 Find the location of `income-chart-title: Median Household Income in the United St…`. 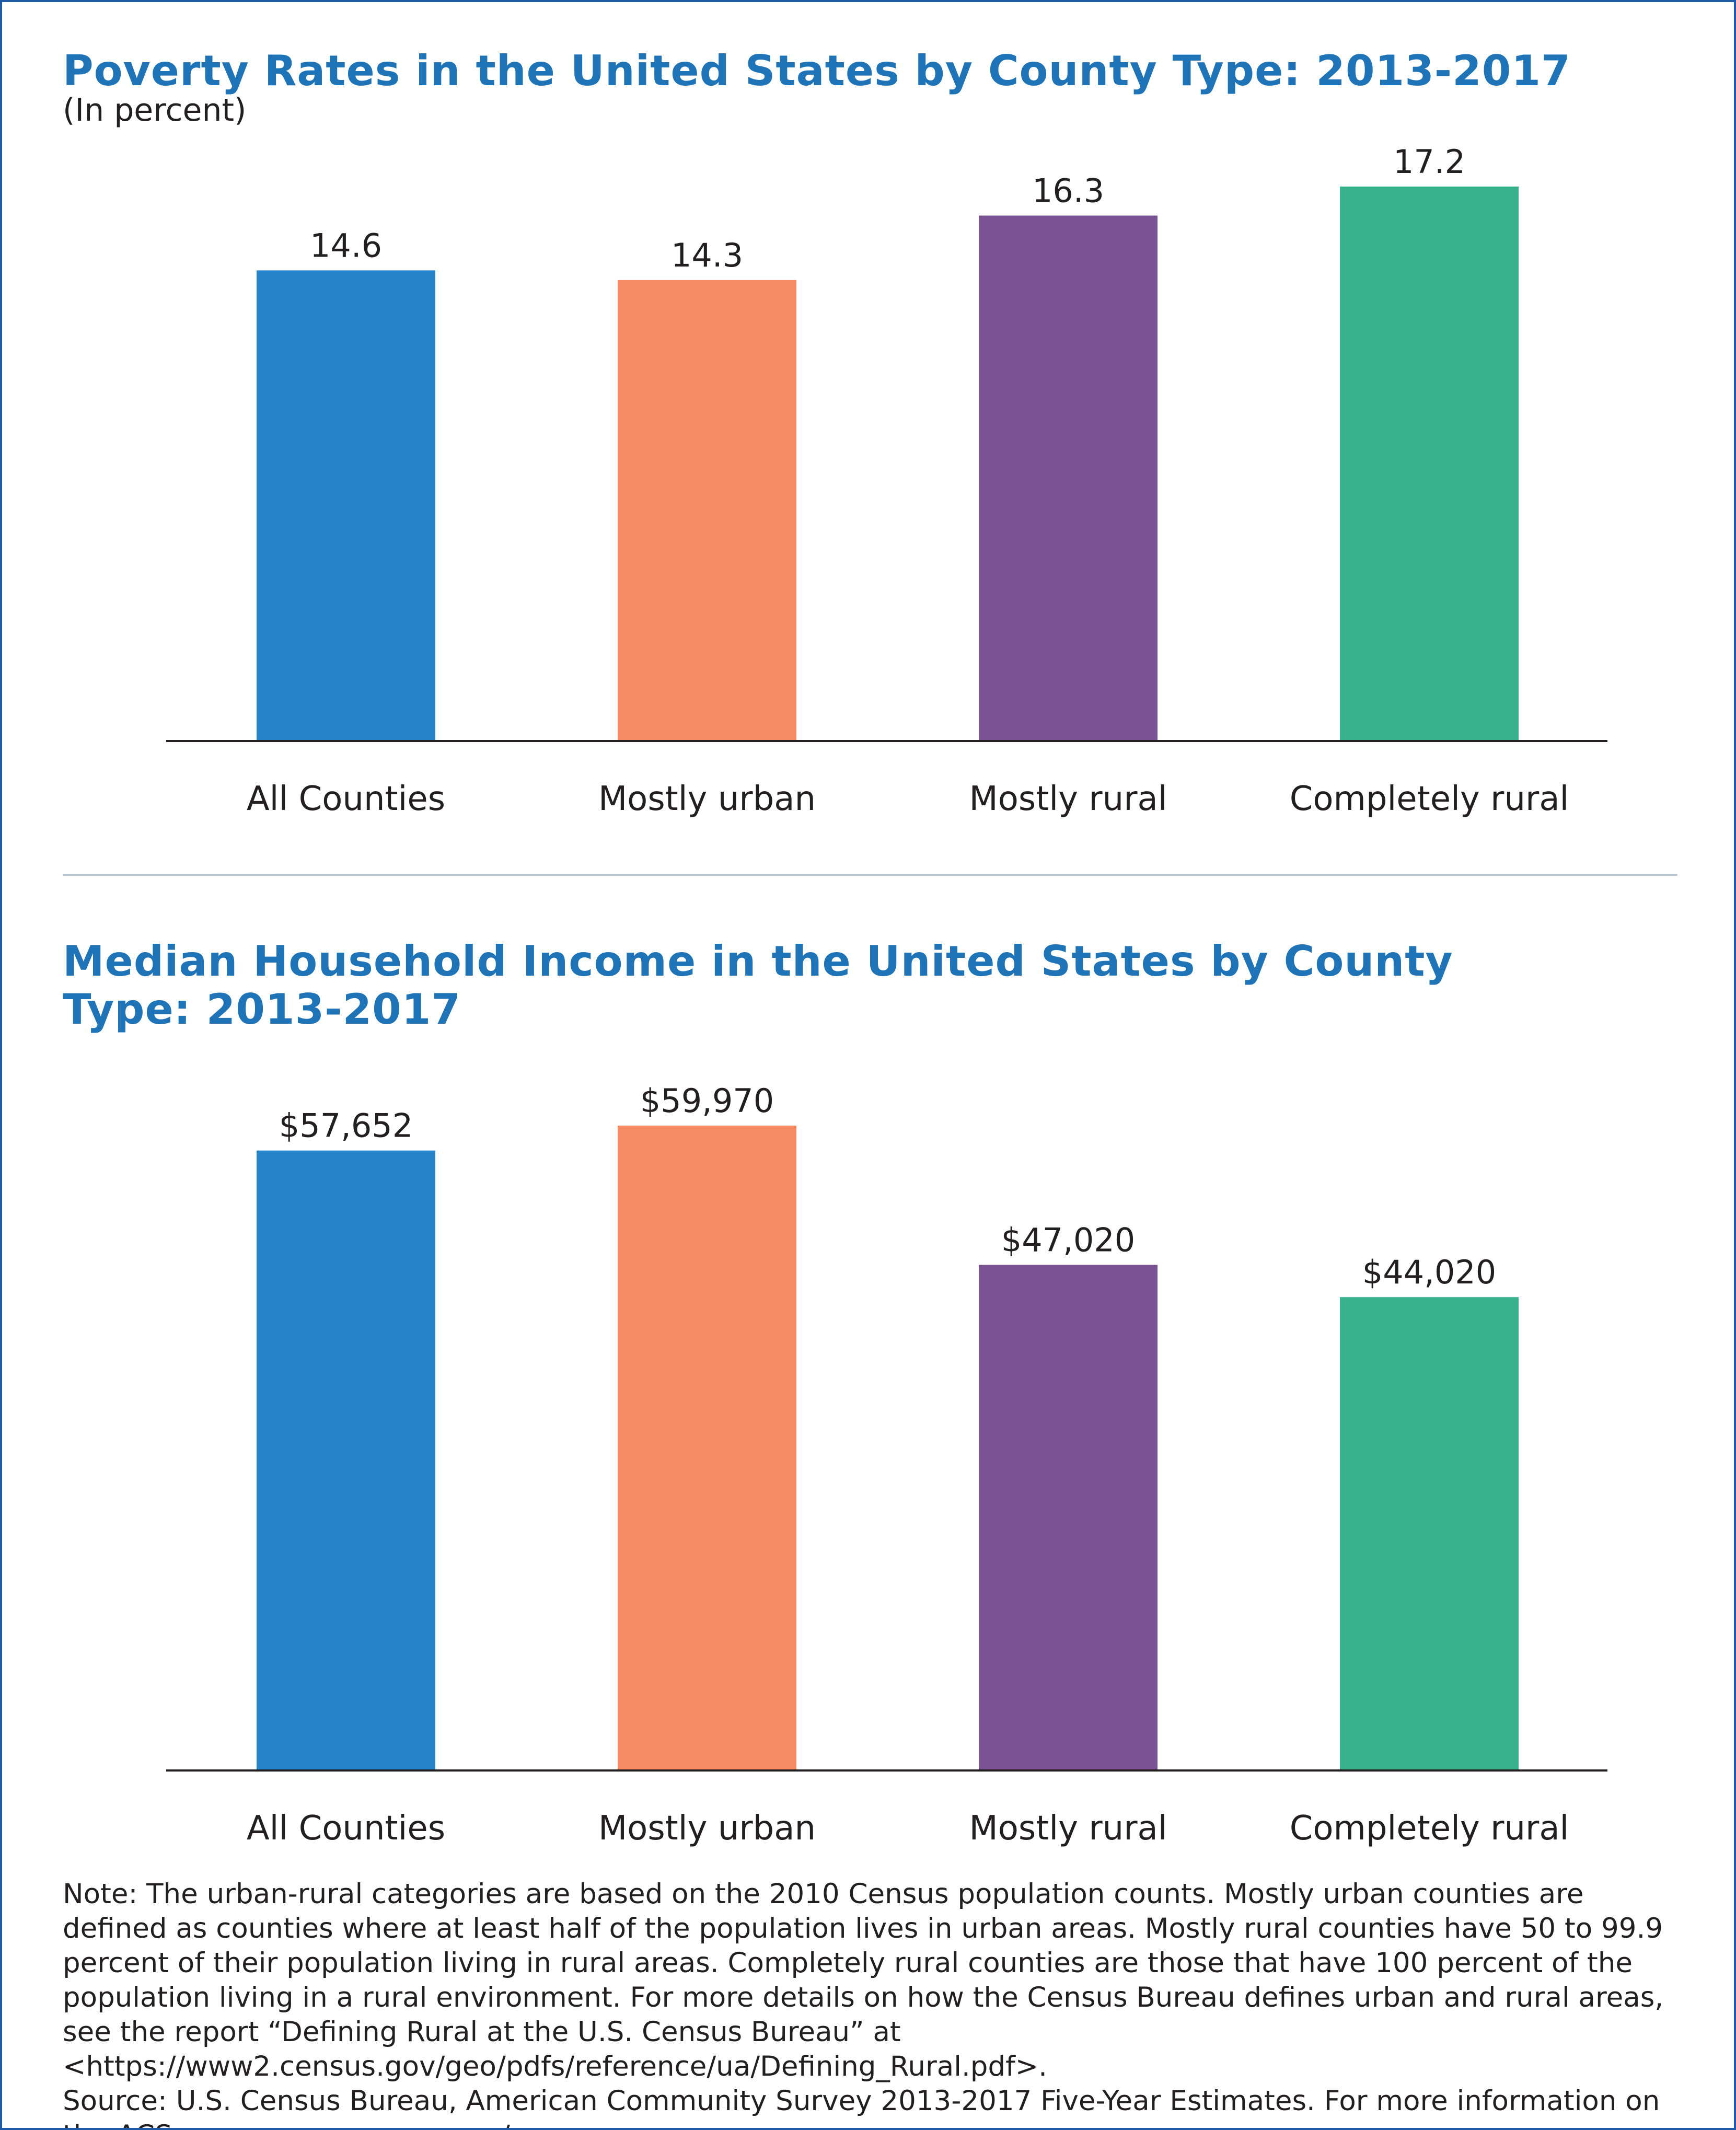

income-chart-title: Median Household Income in the United St… is located at coordinates (758, 985).